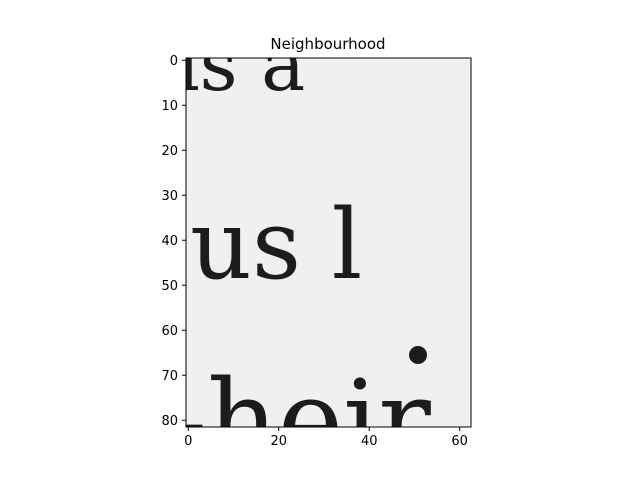 Image resolution: width=640 pixels, height=480 pixels. What do you see at coordinates (169, 286) in the screenshot?
I see `y-tick-label: 50` at bounding box center [169, 286].